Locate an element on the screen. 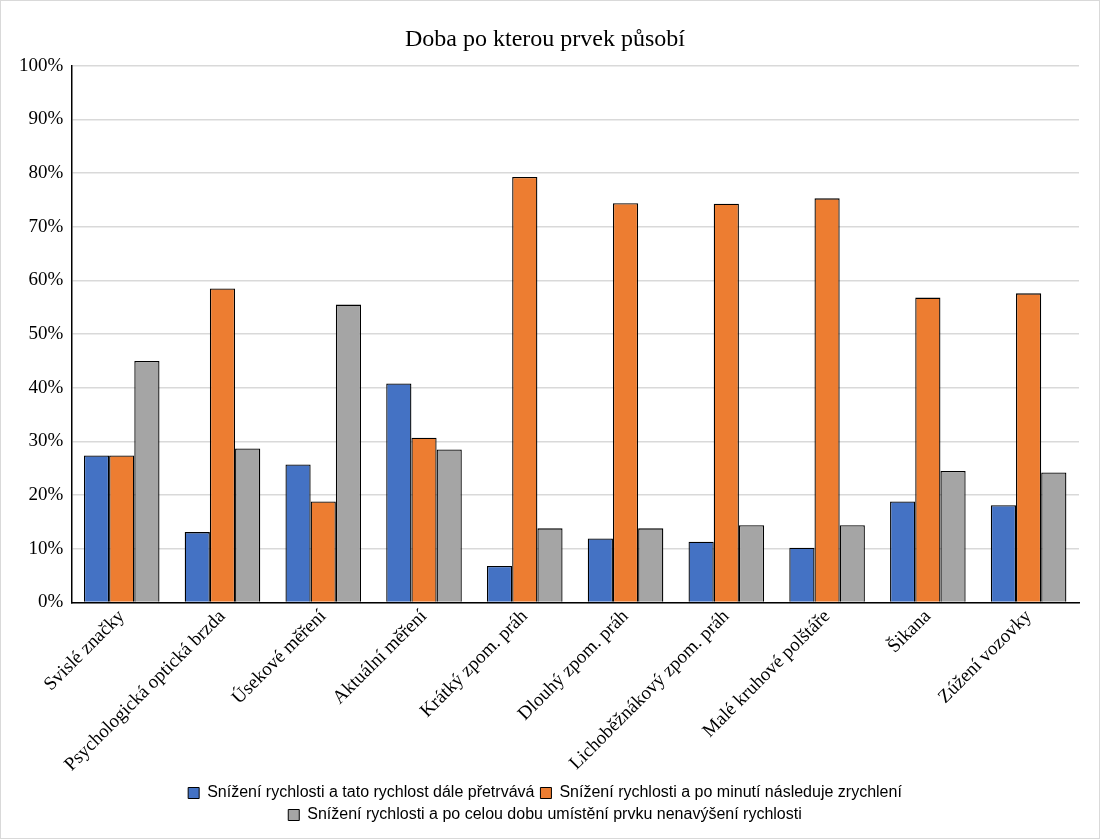 This screenshot has height=839, width=1100. y-tick-label: 70% is located at coordinates (46, 225).